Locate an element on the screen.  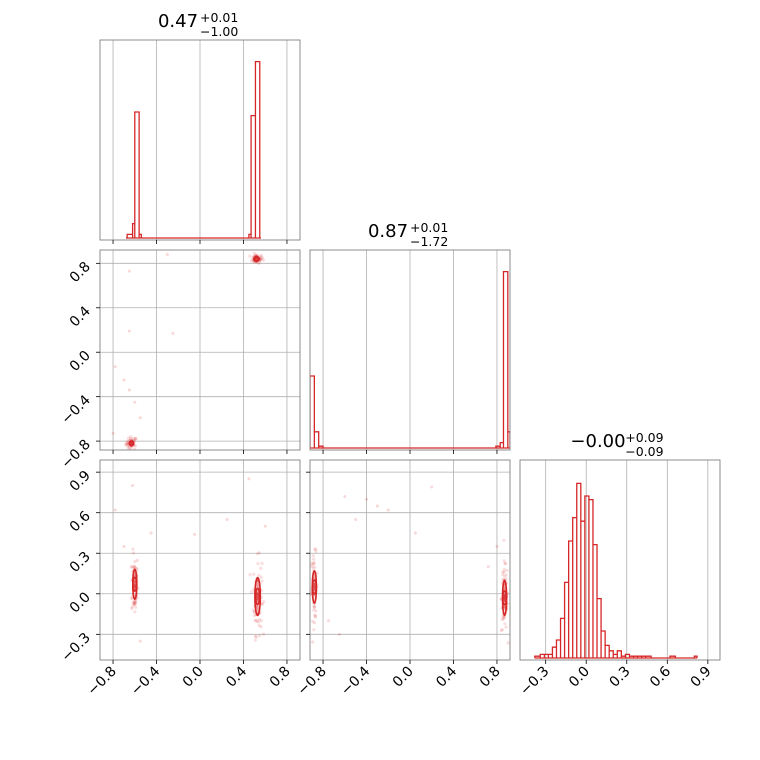
panel-title: 0.87 is located at coordinates (388, 231).